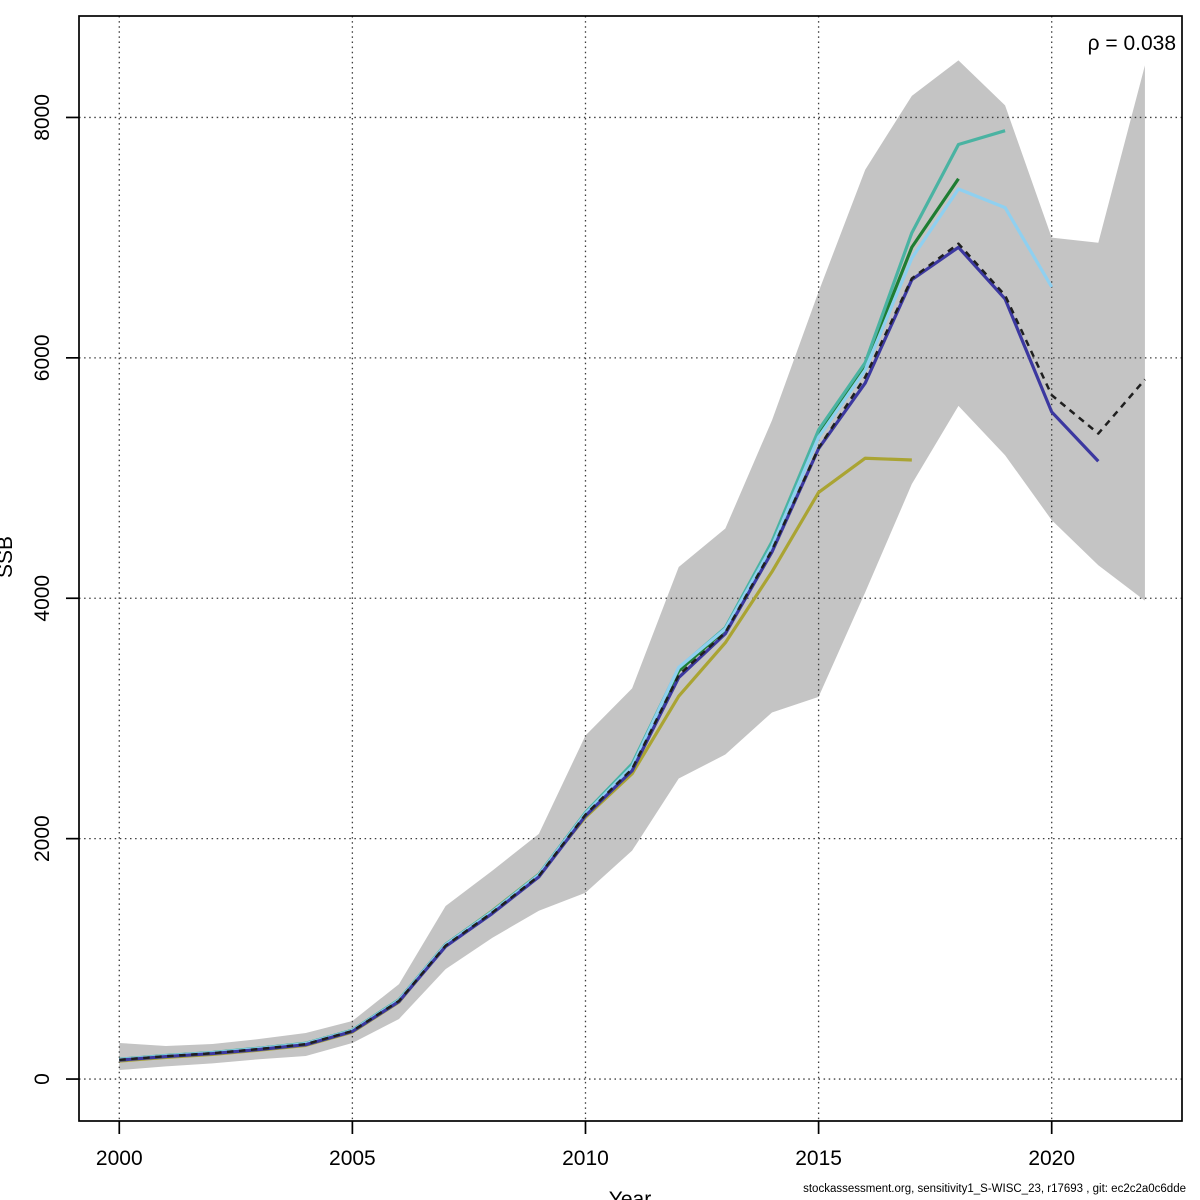 This screenshot has width=1200, height=1200. What do you see at coordinates (585, 1158) in the screenshot?
I see `x-tick-label: 2010` at bounding box center [585, 1158].